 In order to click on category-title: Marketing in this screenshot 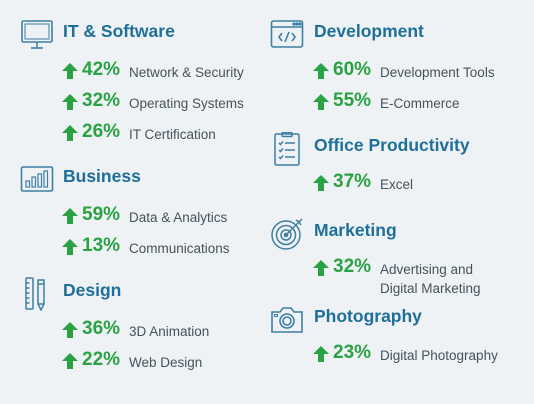, I will do `click(355, 230)`.